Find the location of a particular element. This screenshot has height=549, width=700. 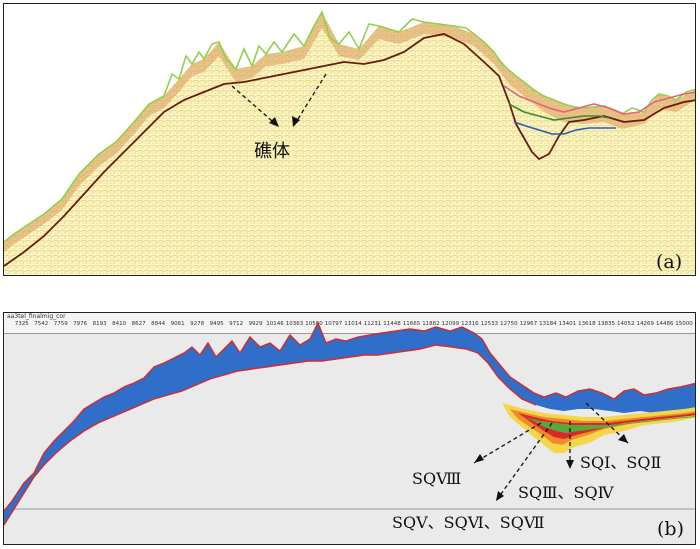

ruler-tick: 8627 is located at coordinates (138, 324).